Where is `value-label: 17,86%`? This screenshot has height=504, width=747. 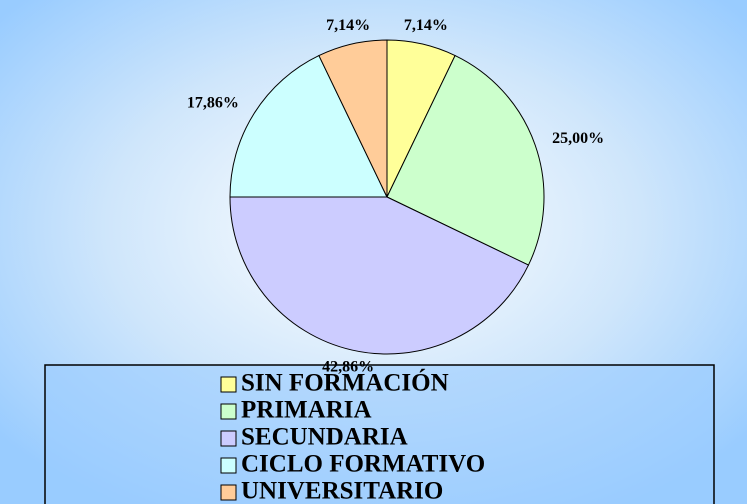 value-label: 17,86% is located at coordinates (213, 103).